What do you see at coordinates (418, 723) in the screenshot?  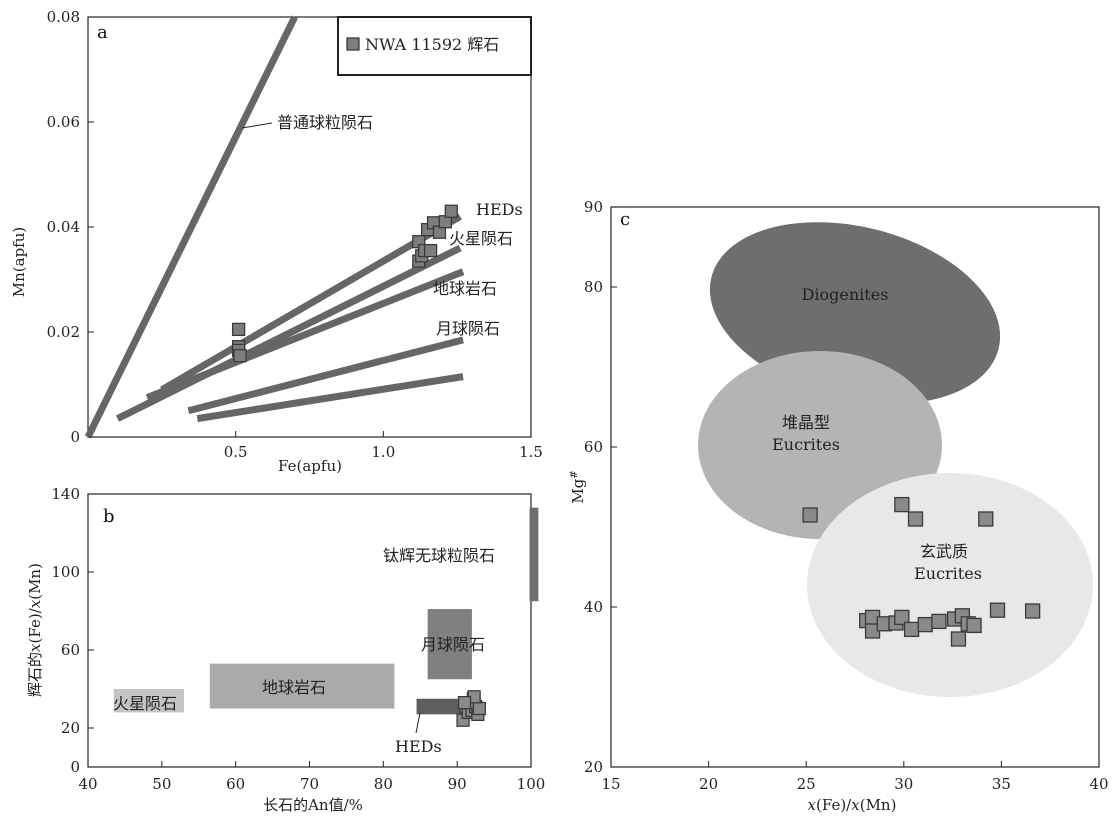 I see `leader-heds-b` at bounding box center [418, 723].